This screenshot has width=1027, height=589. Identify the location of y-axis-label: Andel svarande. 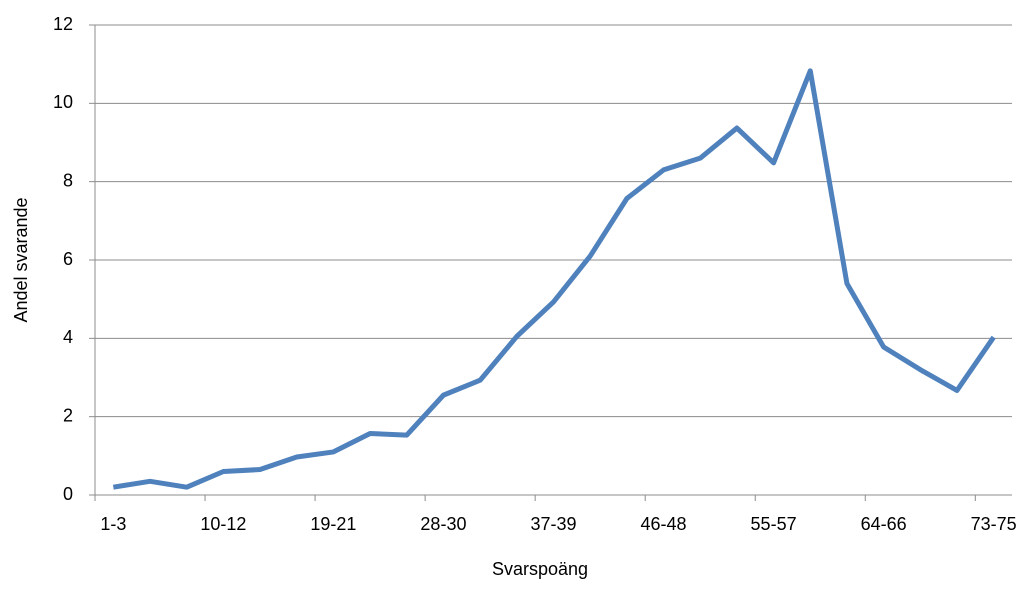
(21, 259).